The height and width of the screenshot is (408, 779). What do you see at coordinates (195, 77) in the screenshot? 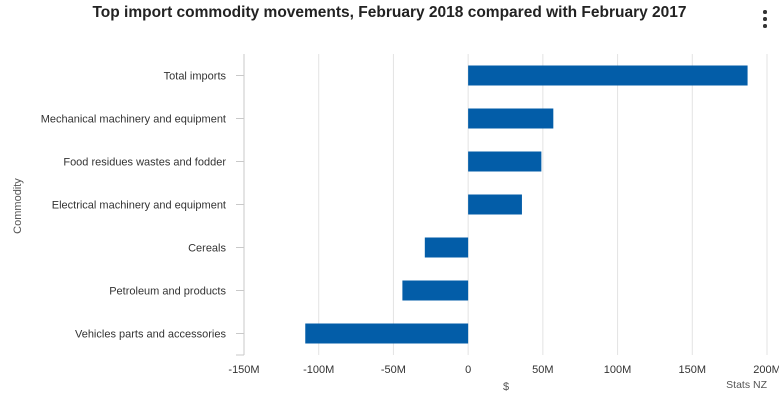
I see `category-label: Total imports` at bounding box center [195, 77].